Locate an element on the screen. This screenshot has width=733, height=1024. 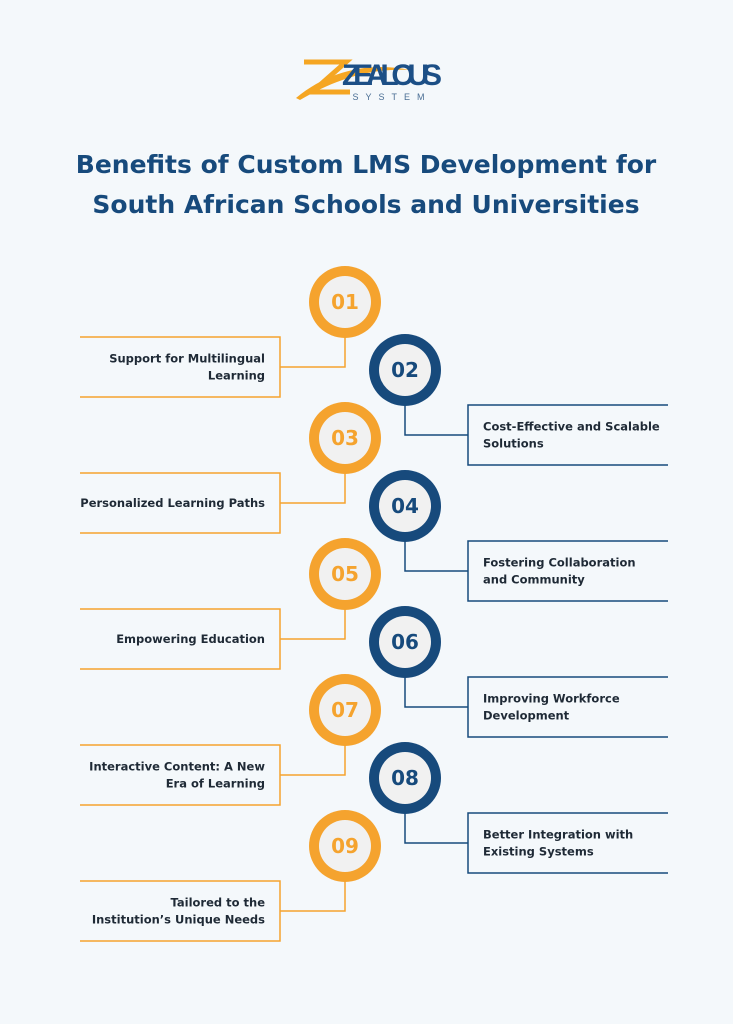
item-number: 05 is located at coordinates (345, 574).